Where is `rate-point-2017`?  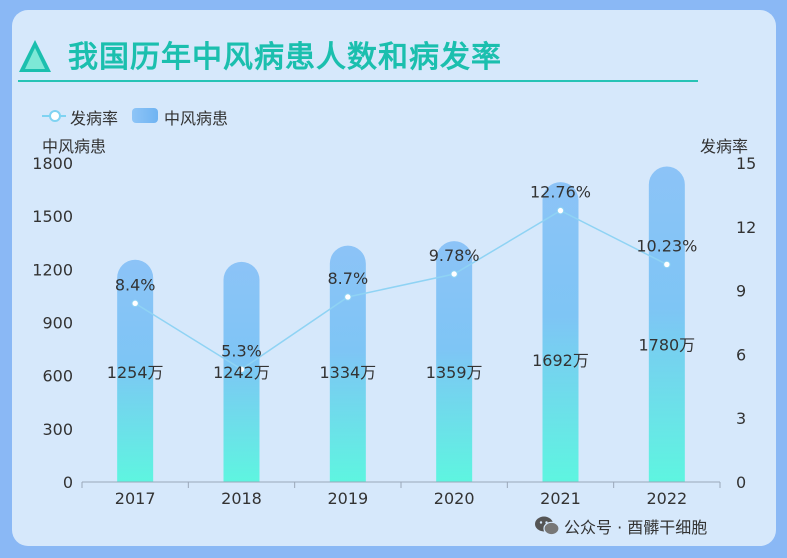
rate-point-2017 is located at coordinates (135, 303).